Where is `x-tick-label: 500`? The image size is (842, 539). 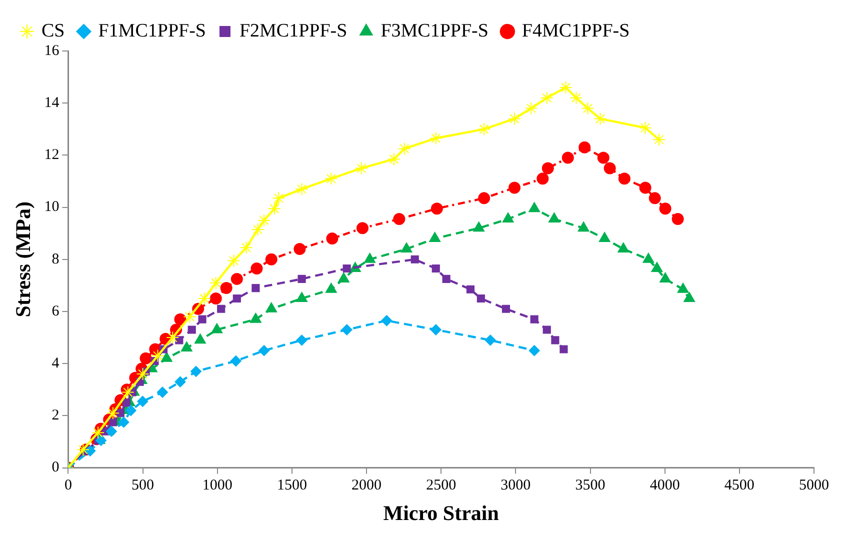
x-tick-label: 500 is located at coordinates (143, 486).